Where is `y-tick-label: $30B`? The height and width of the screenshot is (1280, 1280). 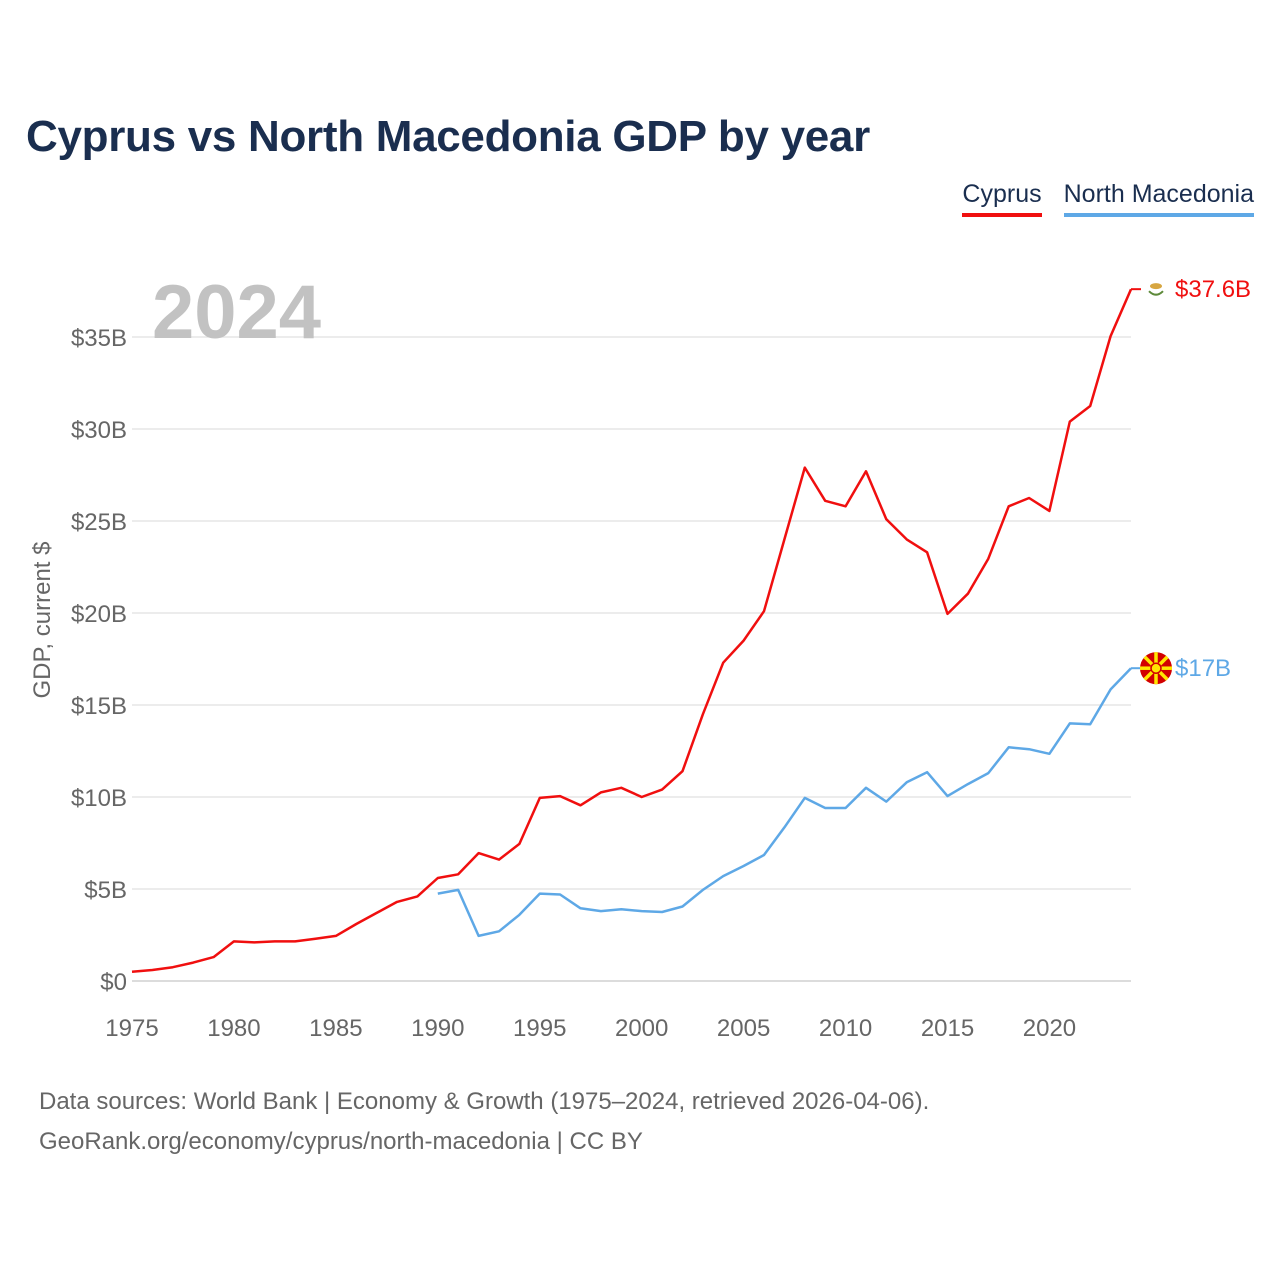
y-tick-label: $30B is located at coordinates (99, 430).